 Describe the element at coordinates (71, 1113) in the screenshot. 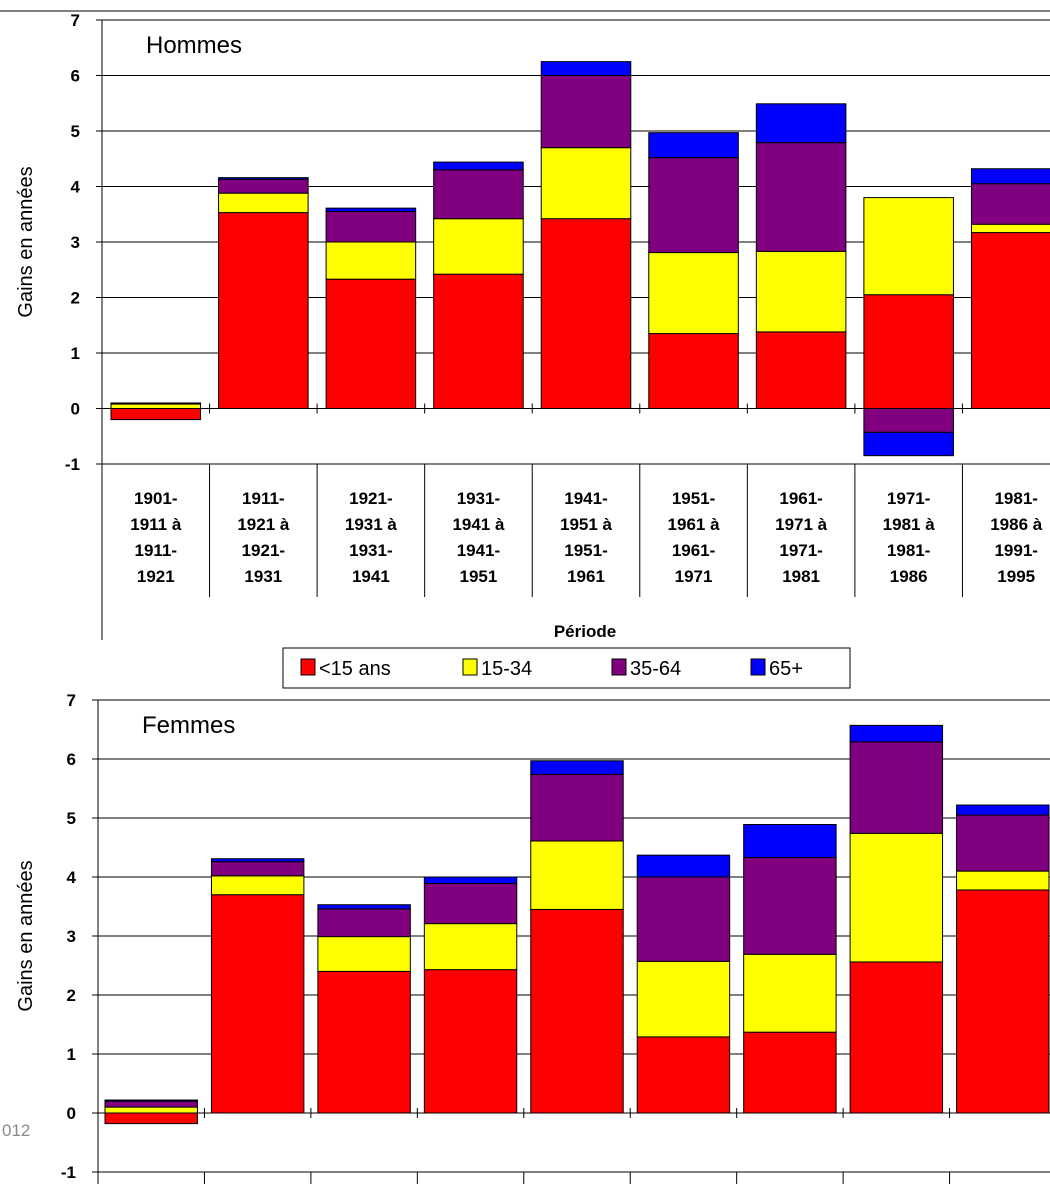

I see `femmes-y-tick-label: 0` at that location.